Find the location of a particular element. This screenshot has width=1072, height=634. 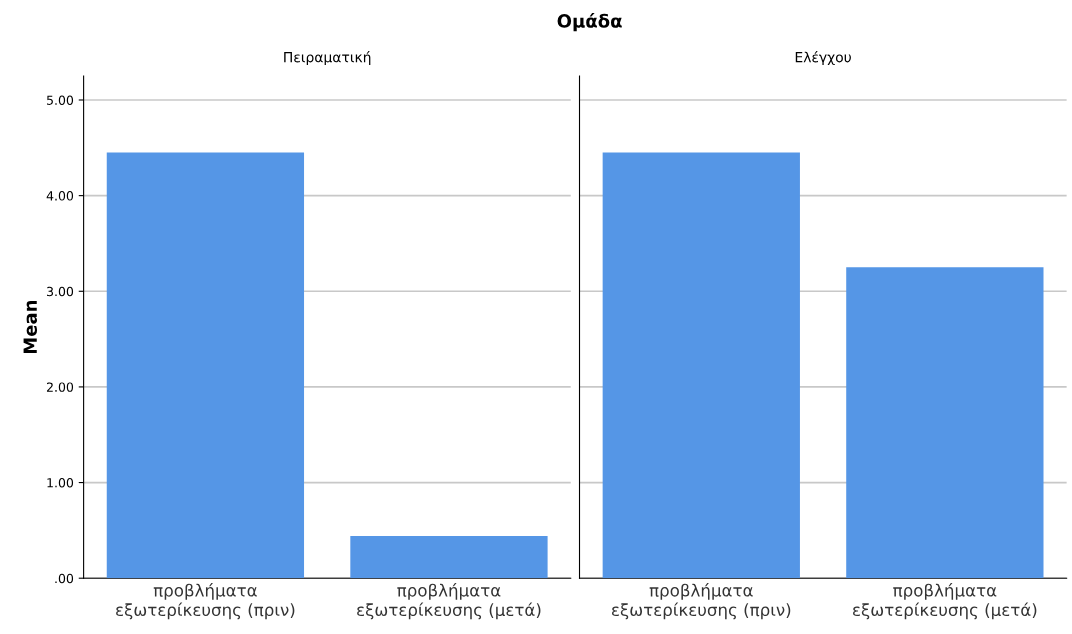

y-tick-label: 2.00 is located at coordinates (60, 387).